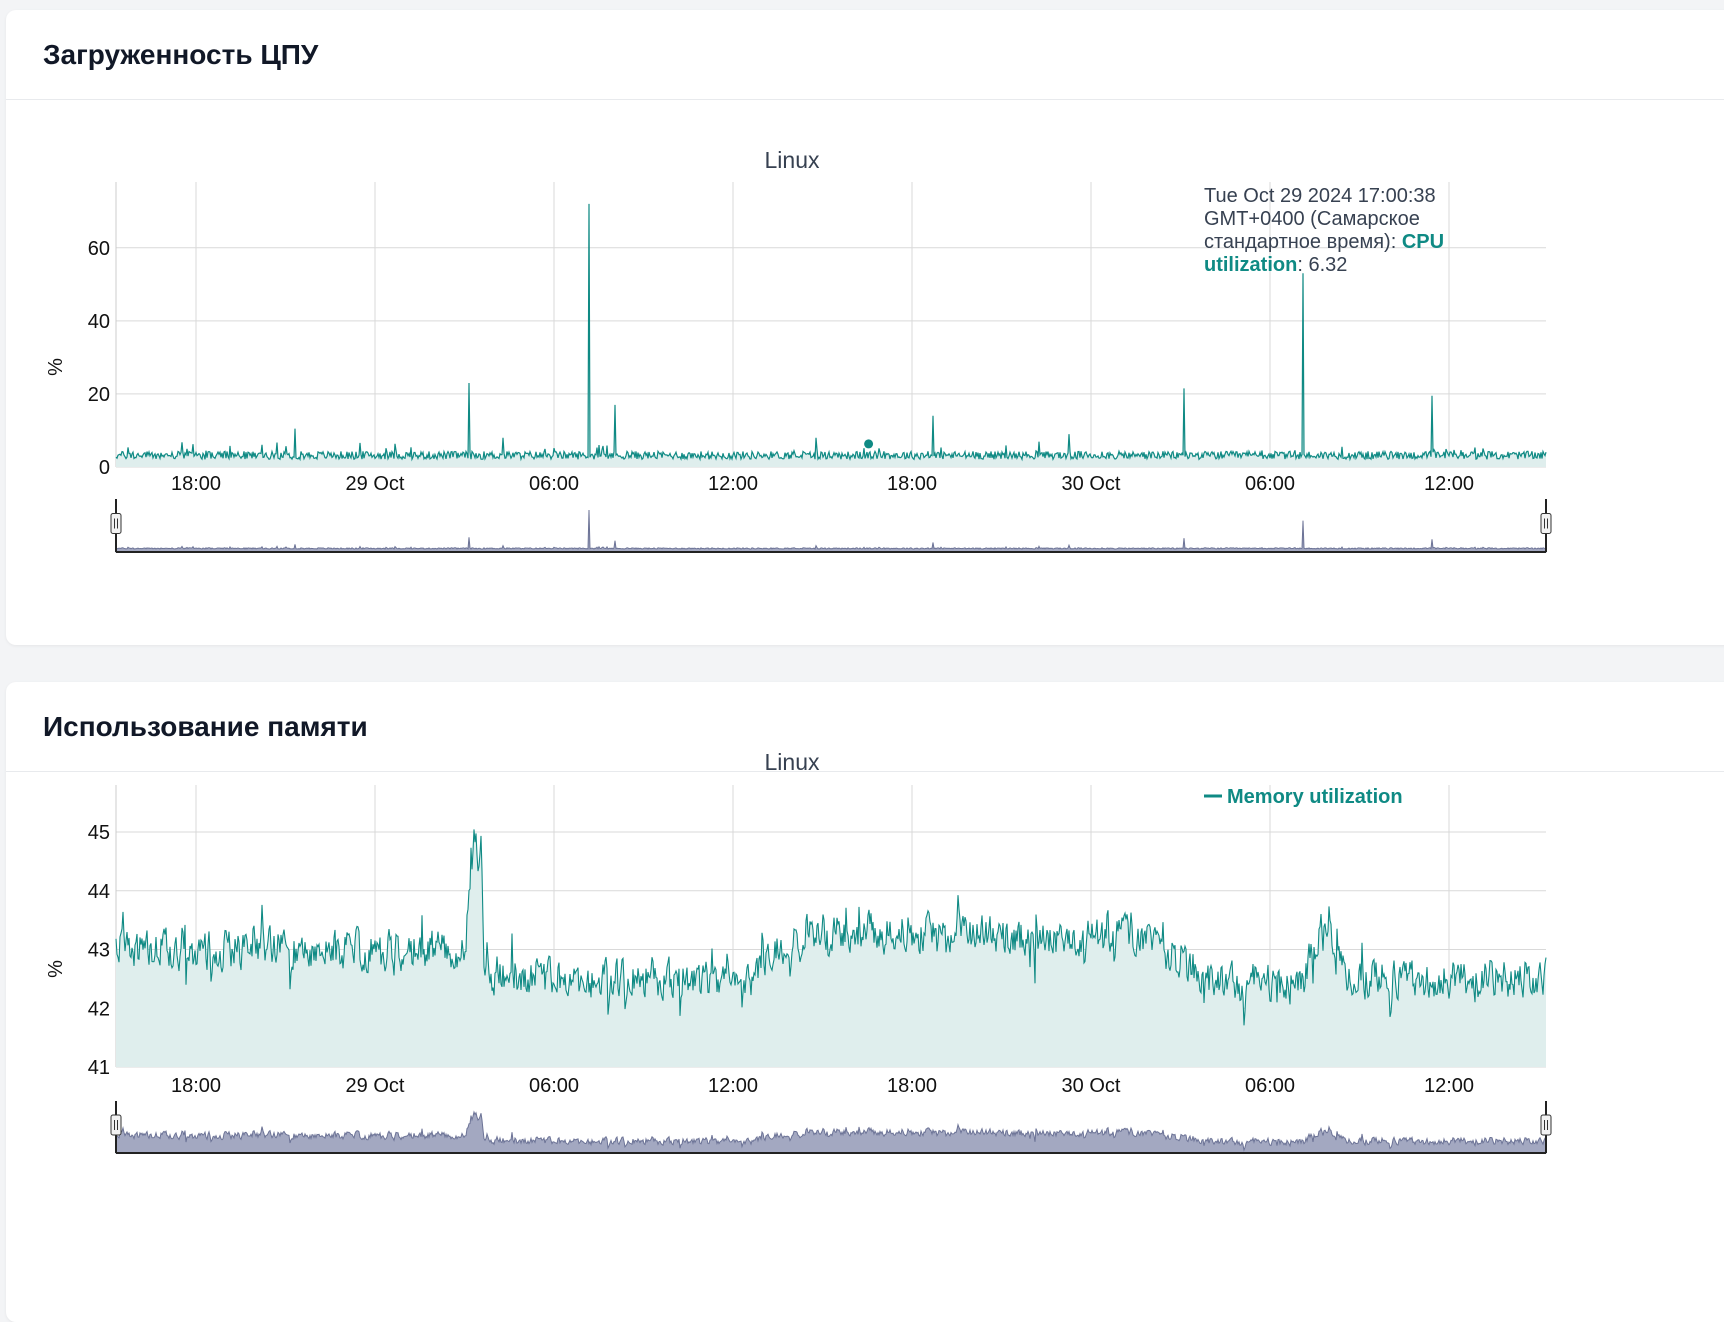  Describe the element at coordinates (1250, 265) in the screenshot. I see `cpu-tooltip-series-name-end: utilization` at that location.